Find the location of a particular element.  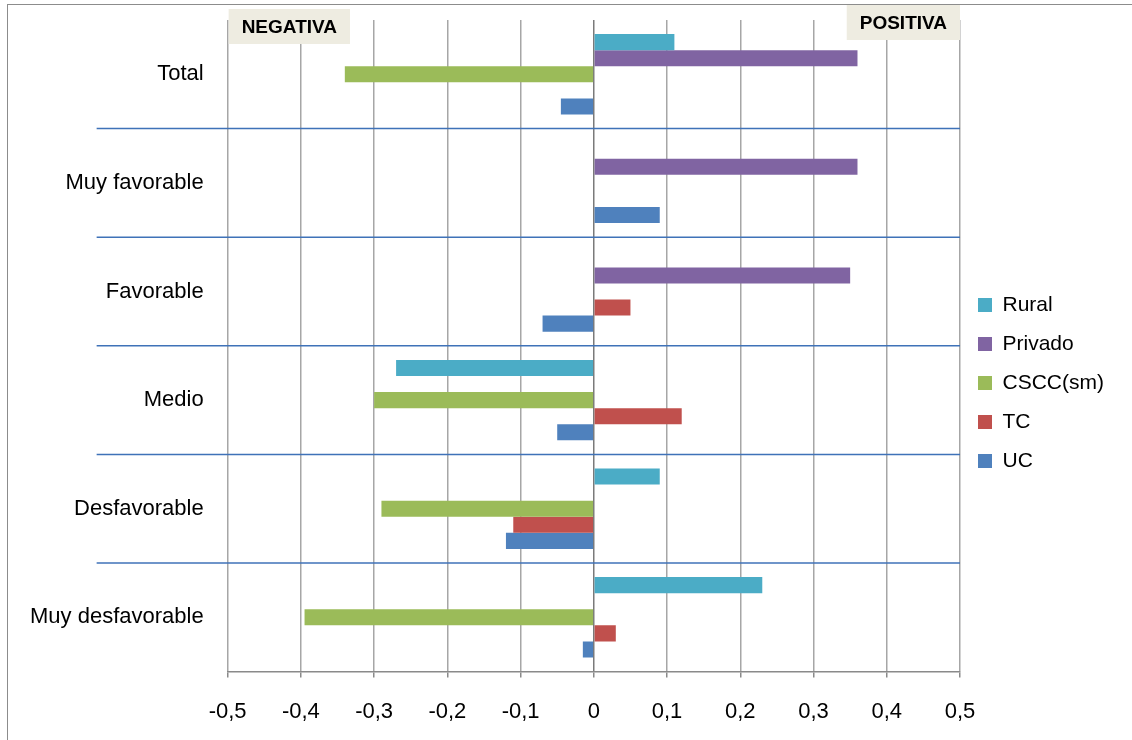

x-tick-label: 0,1 is located at coordinates (667, 710).